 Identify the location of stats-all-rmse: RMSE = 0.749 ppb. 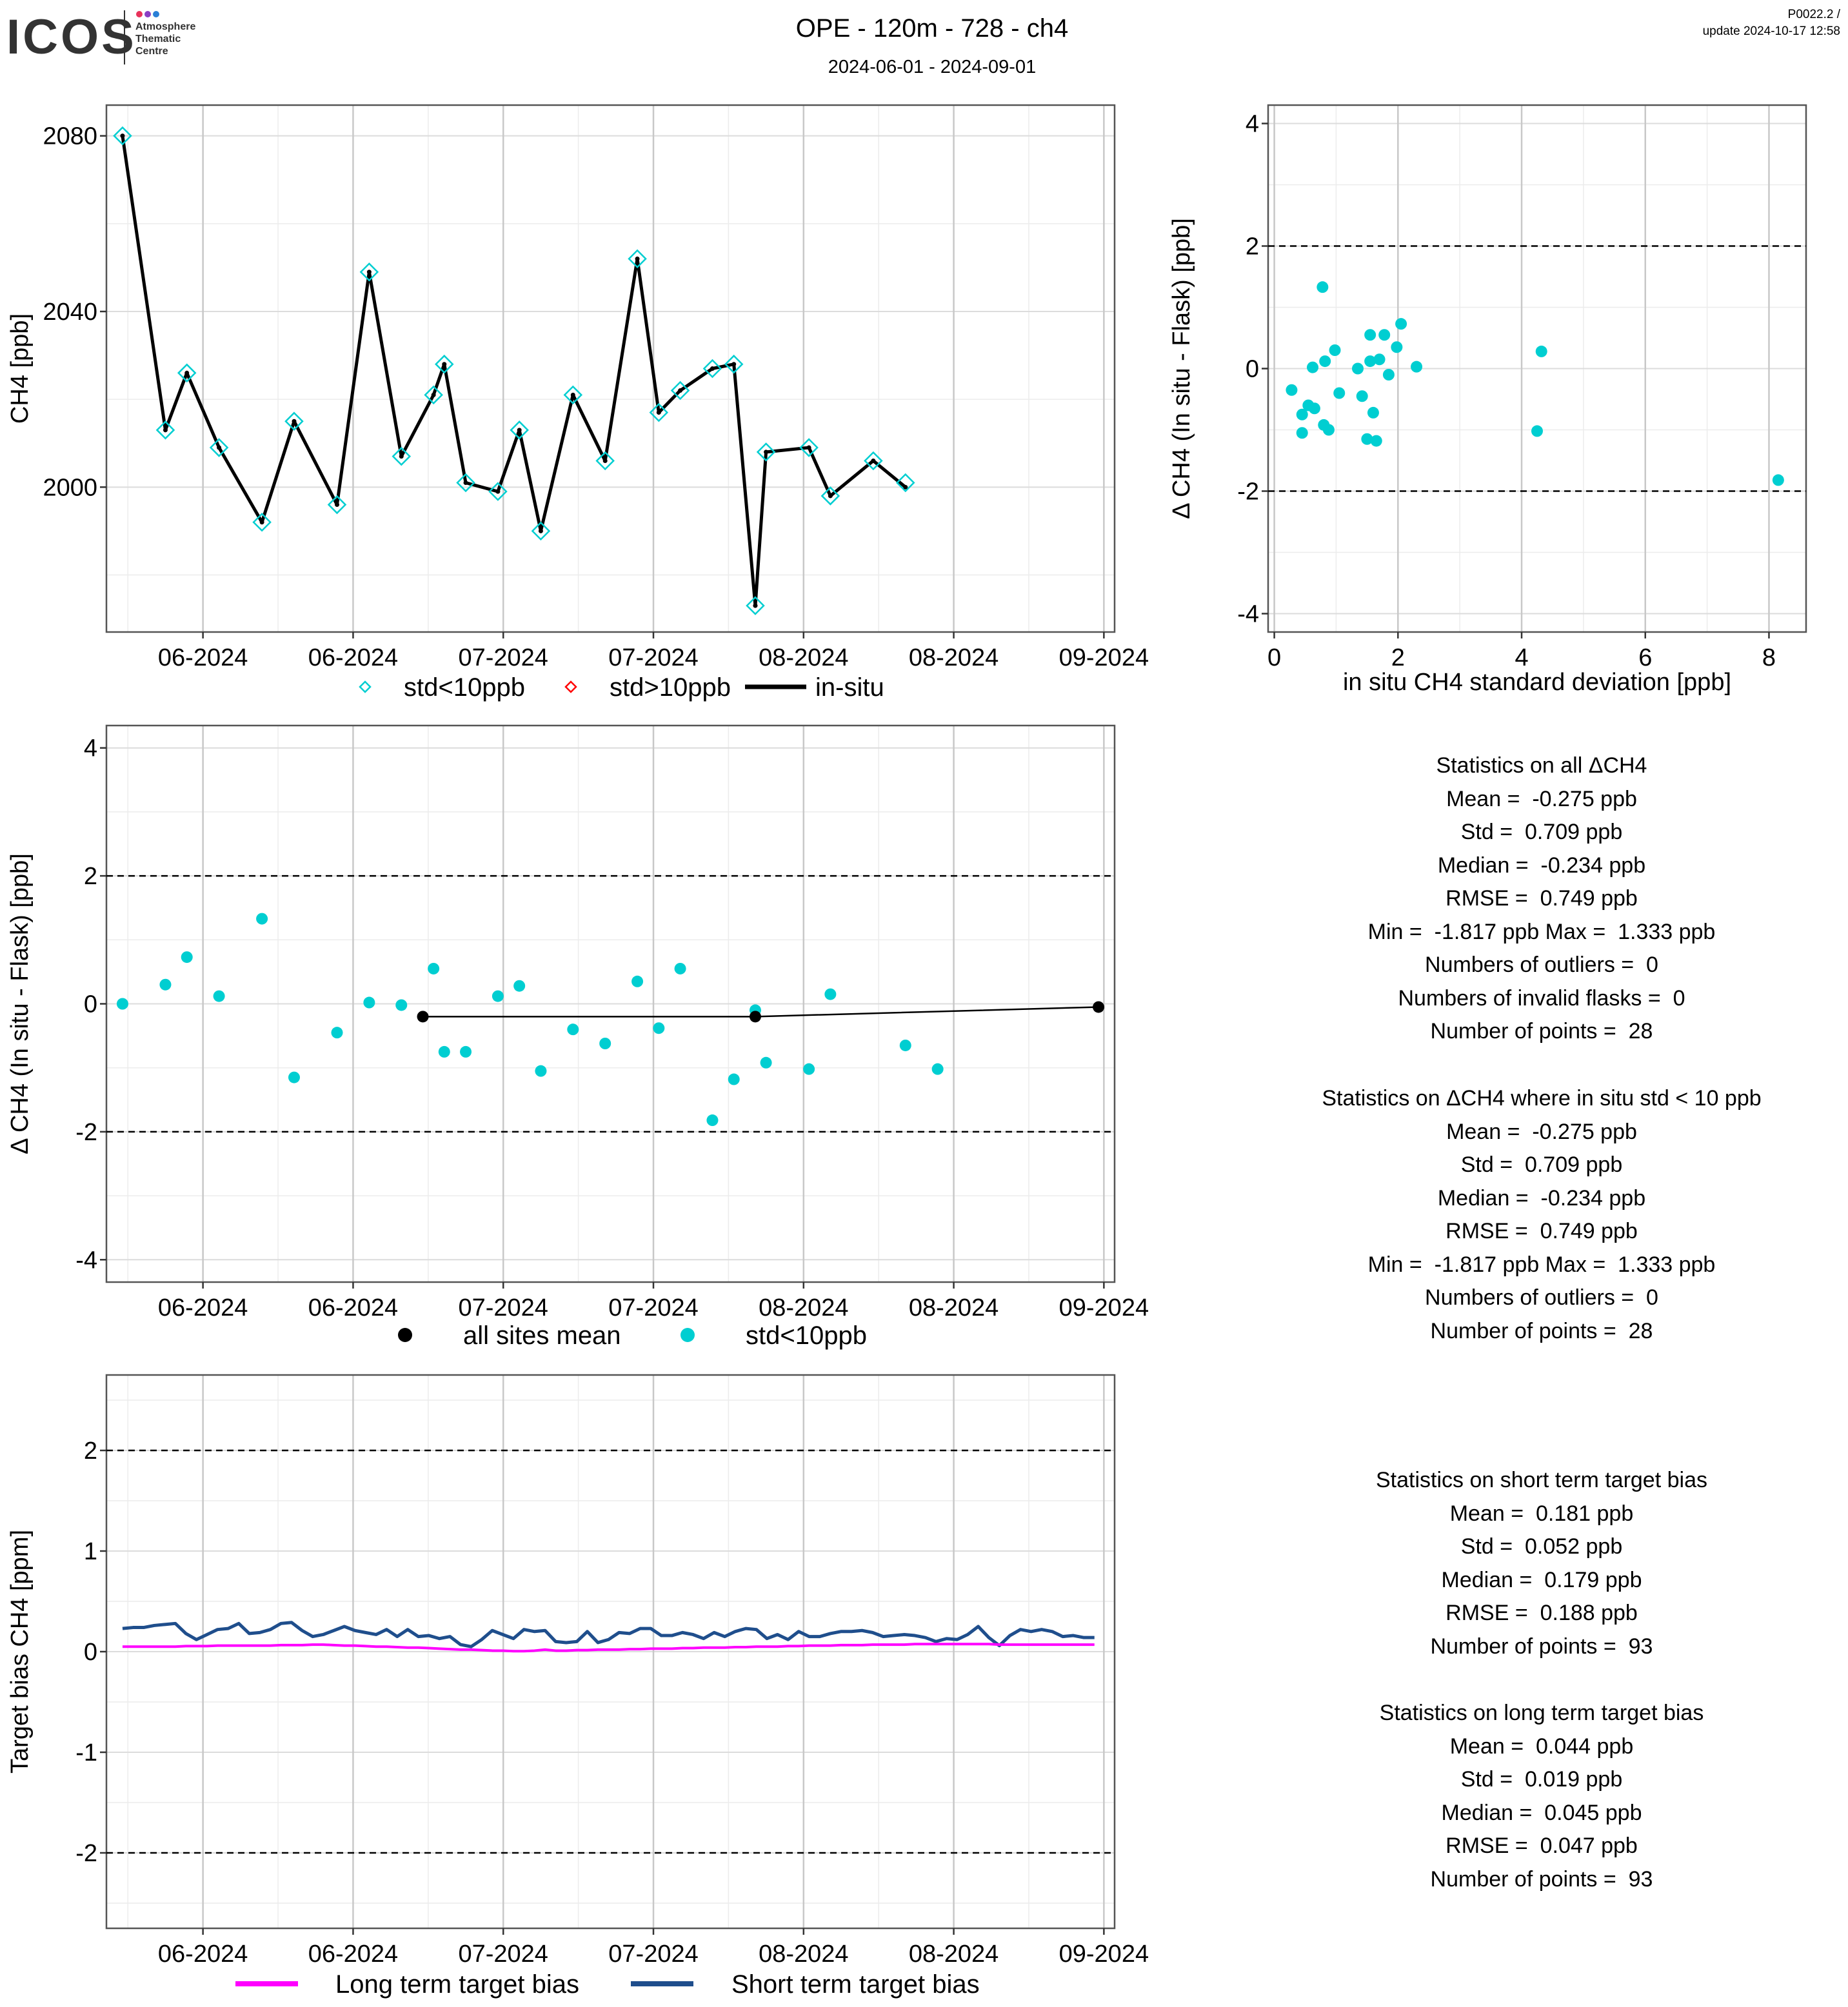
(1542, 898).